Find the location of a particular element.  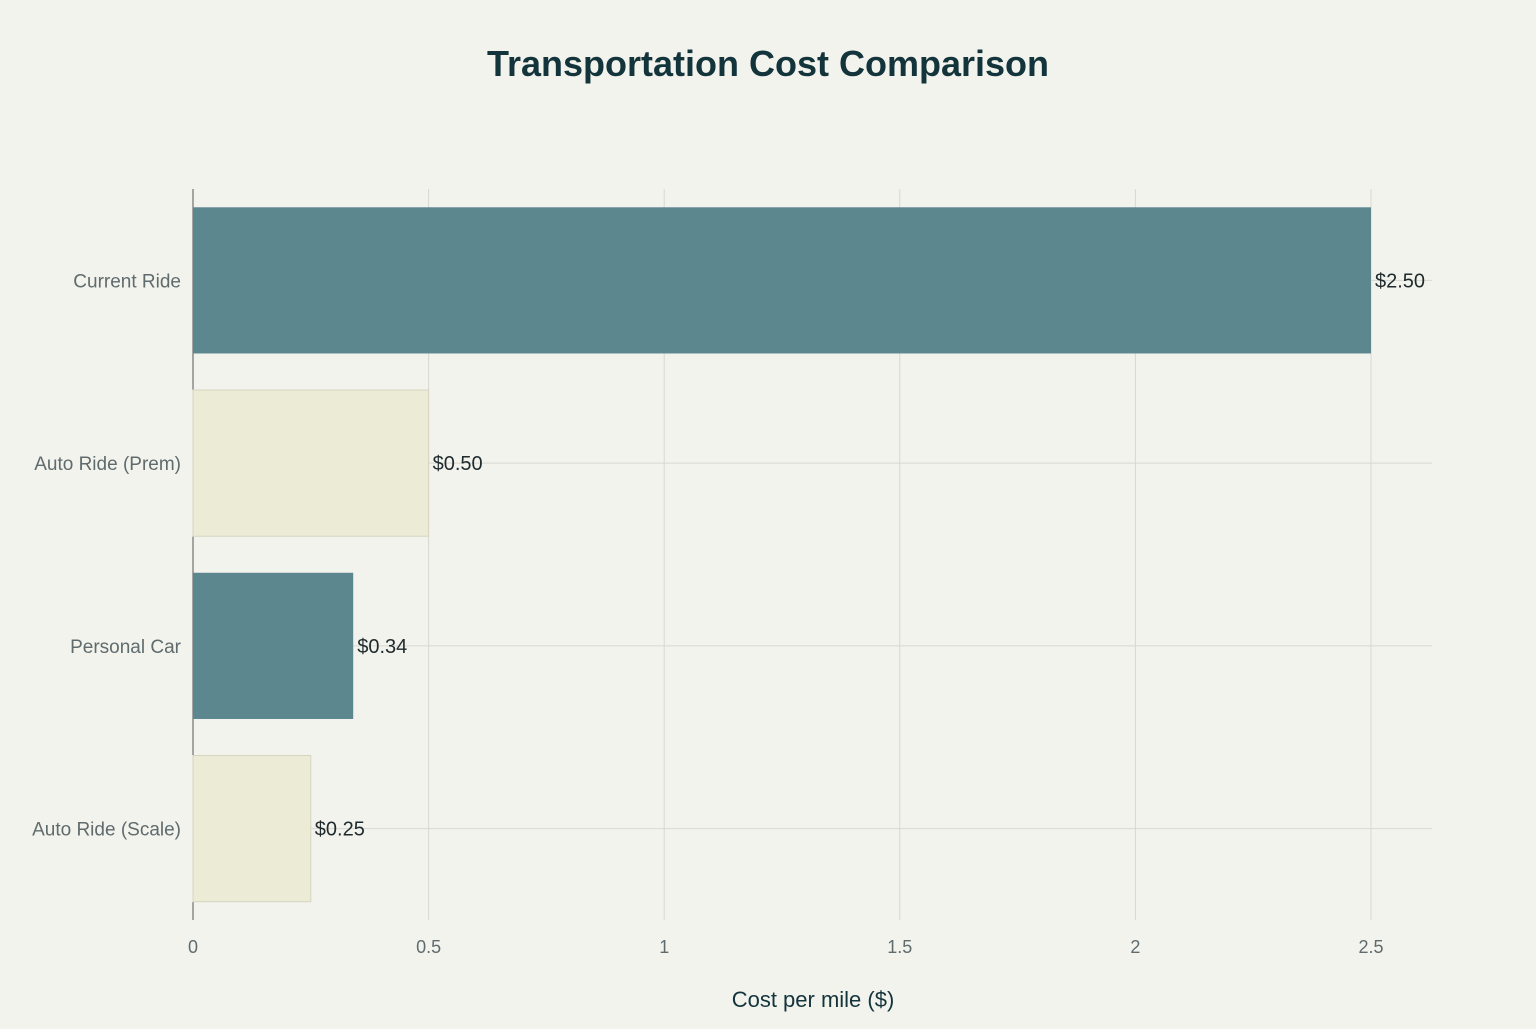

y-tick-label: Auto Ride (Prem) is located at coordinates (107, 464).